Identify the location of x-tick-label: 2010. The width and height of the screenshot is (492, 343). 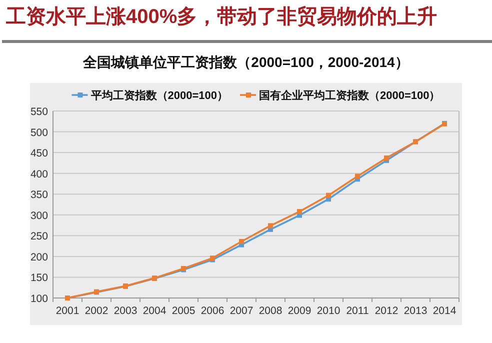
(328, 311).